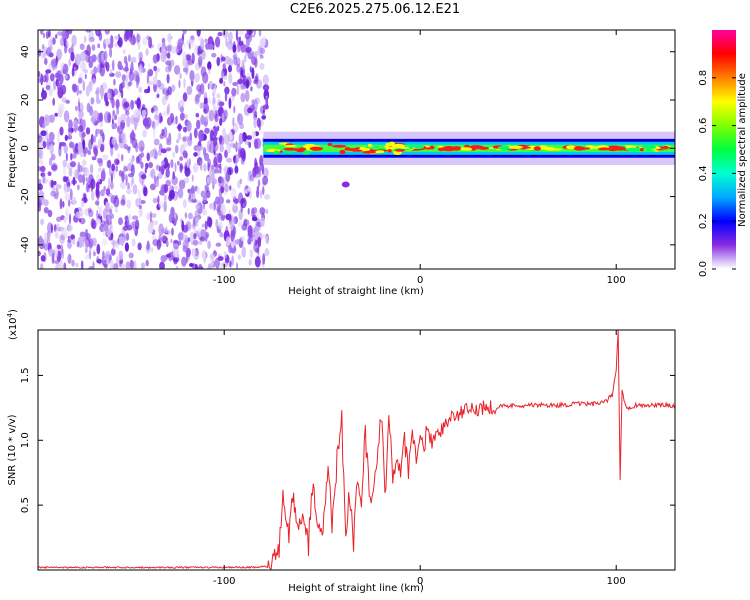 The height and width of the screenshot is (600, 750). I want to click on noise-speckles, so click(154, 149).